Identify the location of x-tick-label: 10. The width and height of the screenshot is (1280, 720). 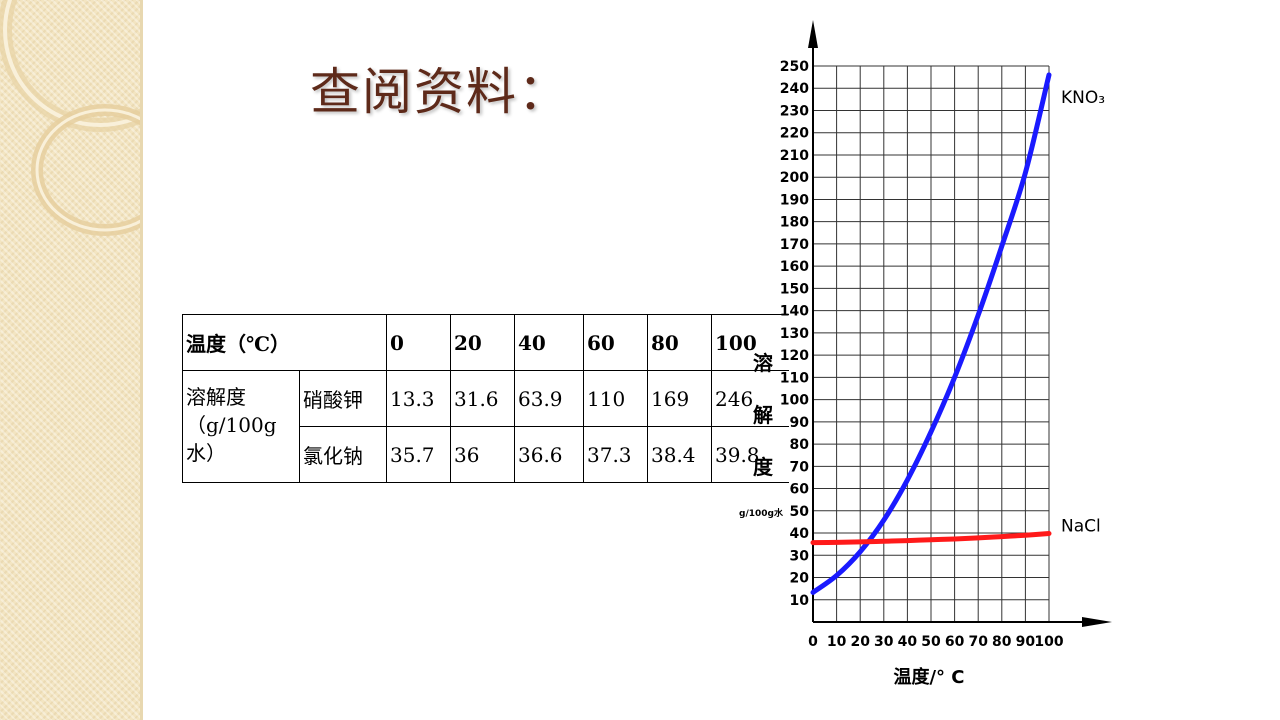
(837, 642).